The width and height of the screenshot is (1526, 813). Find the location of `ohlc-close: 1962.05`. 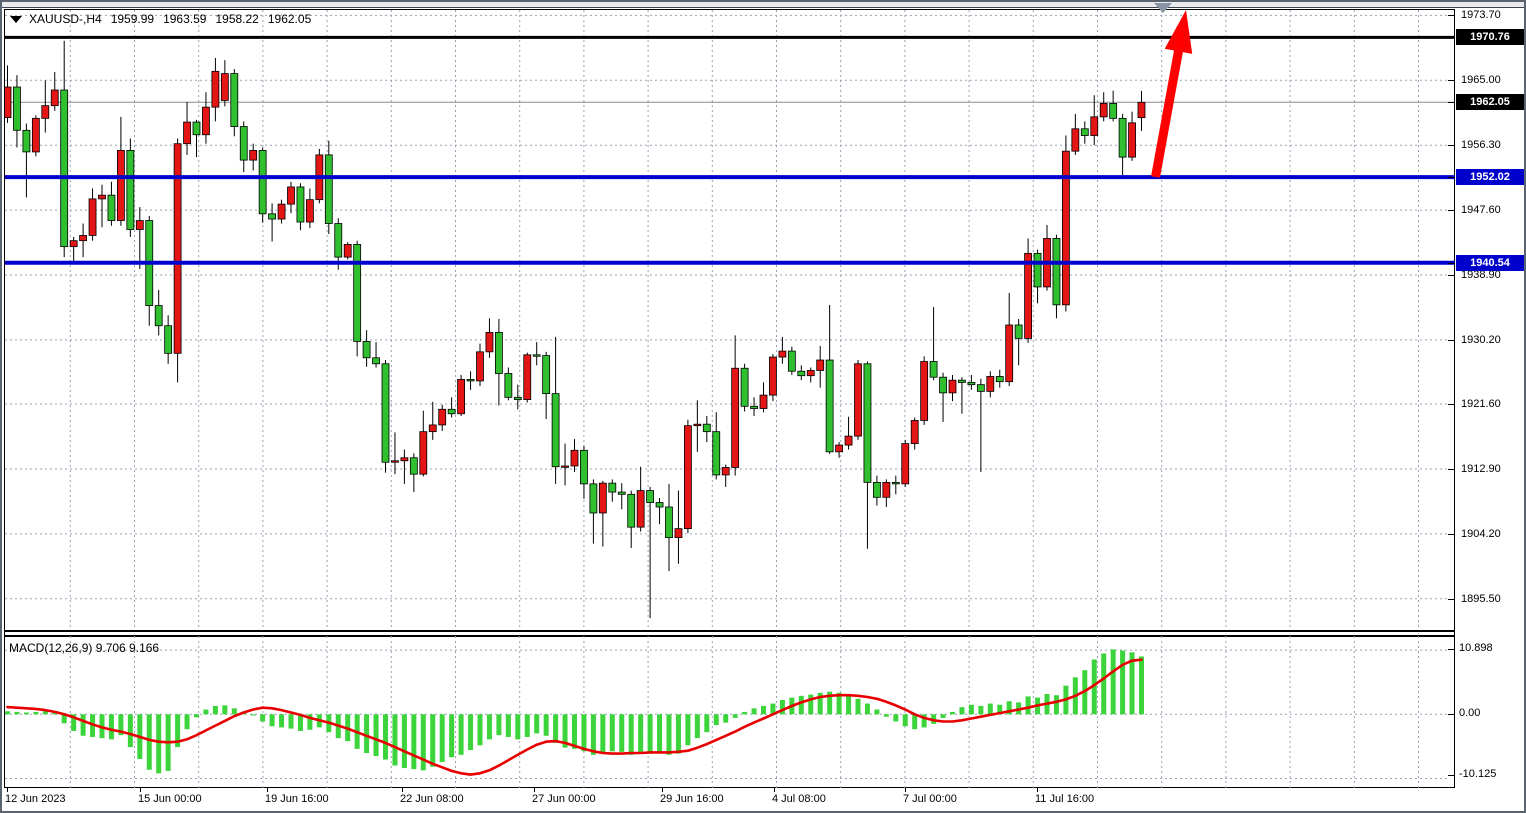

ohlc-close: 1962.05 is located at coordinates (289, 19).